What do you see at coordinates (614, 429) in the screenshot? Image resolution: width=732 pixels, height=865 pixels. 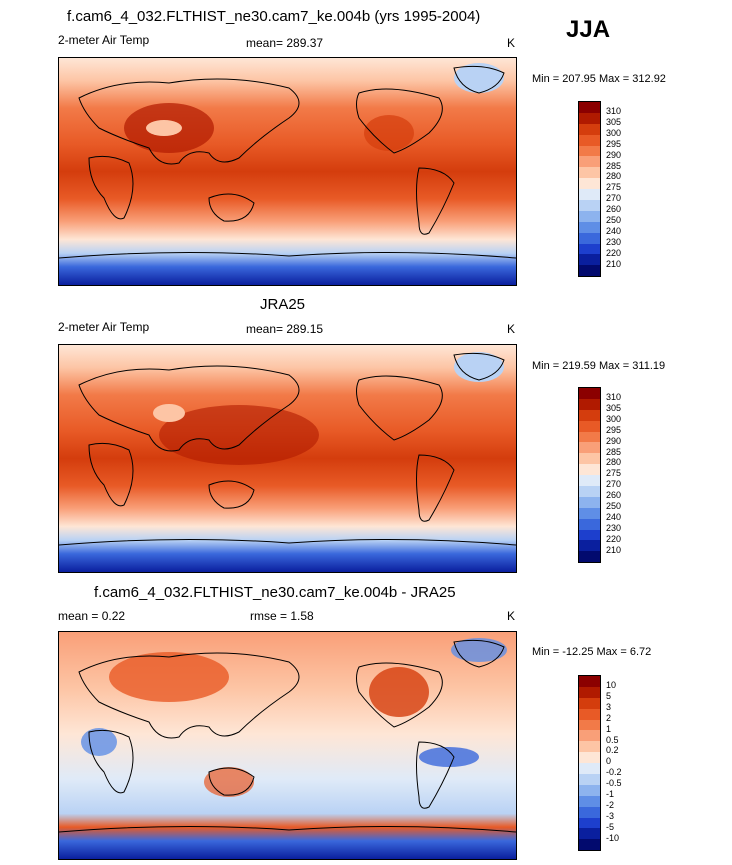 I see `panel2-colorbar-tick-label: 295` at bounding box center [614, 429].